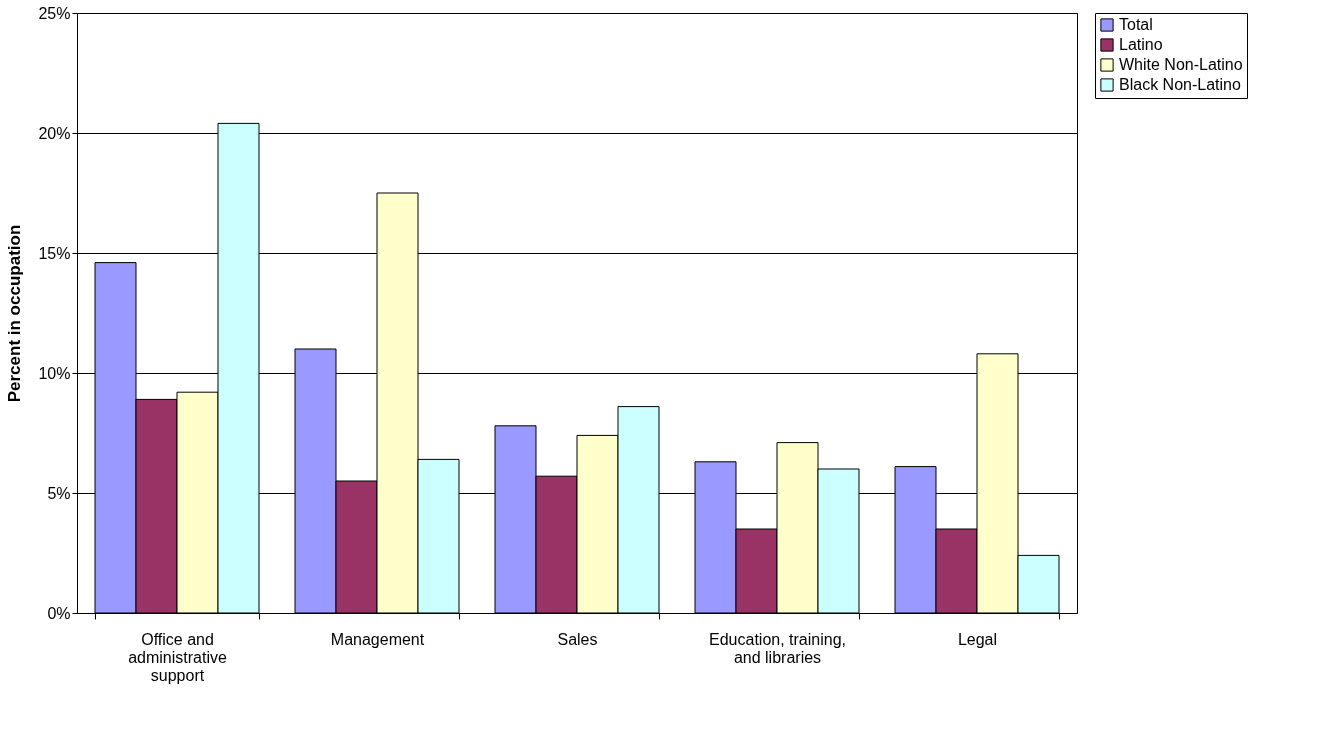 This screenshot has width=1335, height=737. I want to click on x-tick-label: Legal, so click(977, 639).